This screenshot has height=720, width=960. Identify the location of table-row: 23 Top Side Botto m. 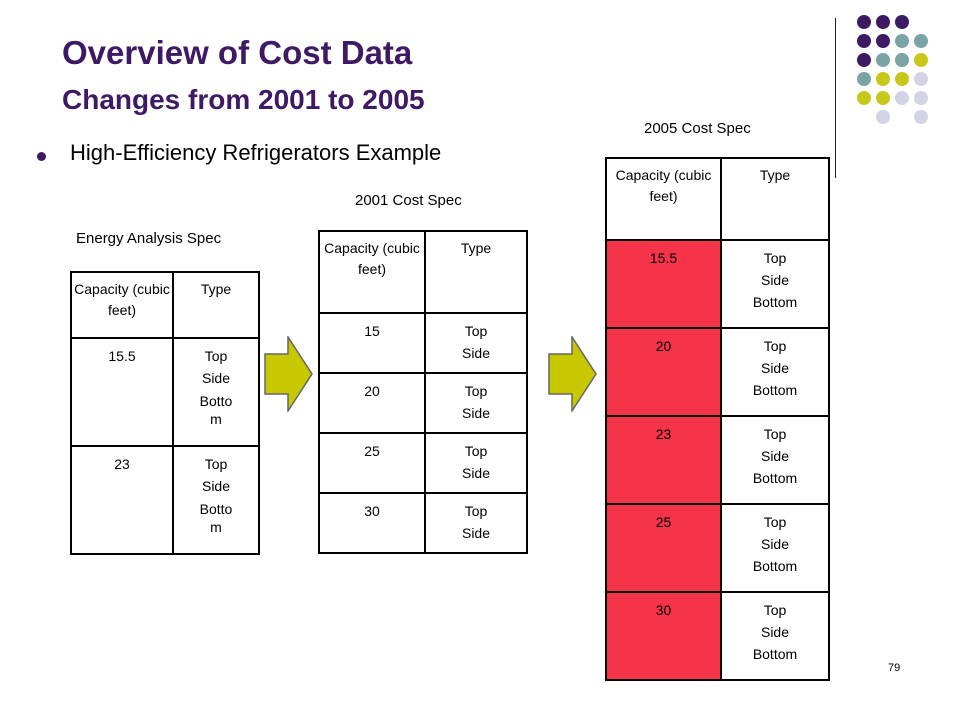
(165, 500).